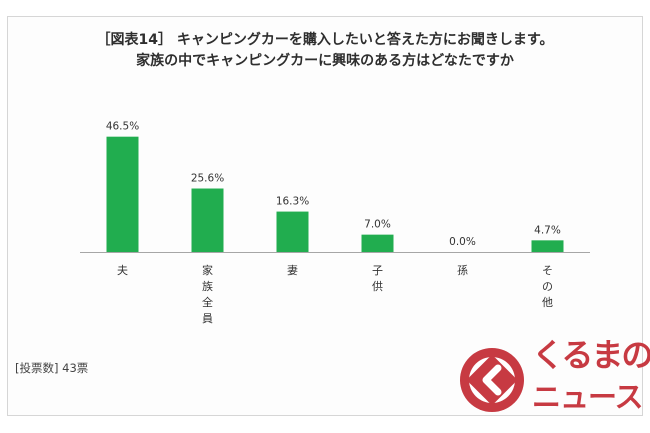  Describe the element at coordinates (462, 270) in the screenshot. I see `category-label: 孫` at that location.